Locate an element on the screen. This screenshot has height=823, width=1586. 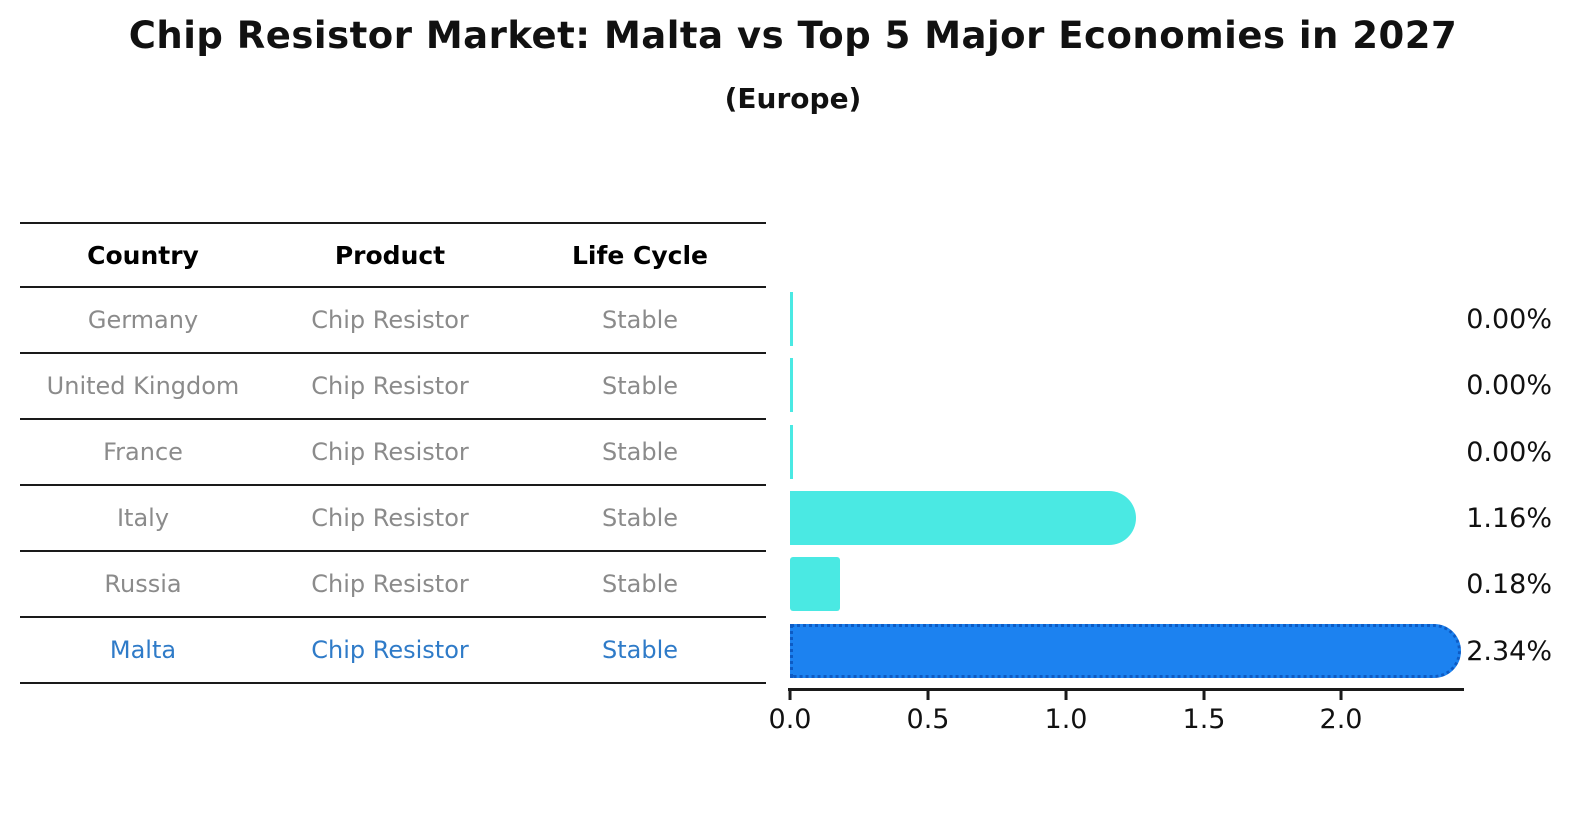
value-label-germany: 0.00% is located at coordinates (1509, 319).